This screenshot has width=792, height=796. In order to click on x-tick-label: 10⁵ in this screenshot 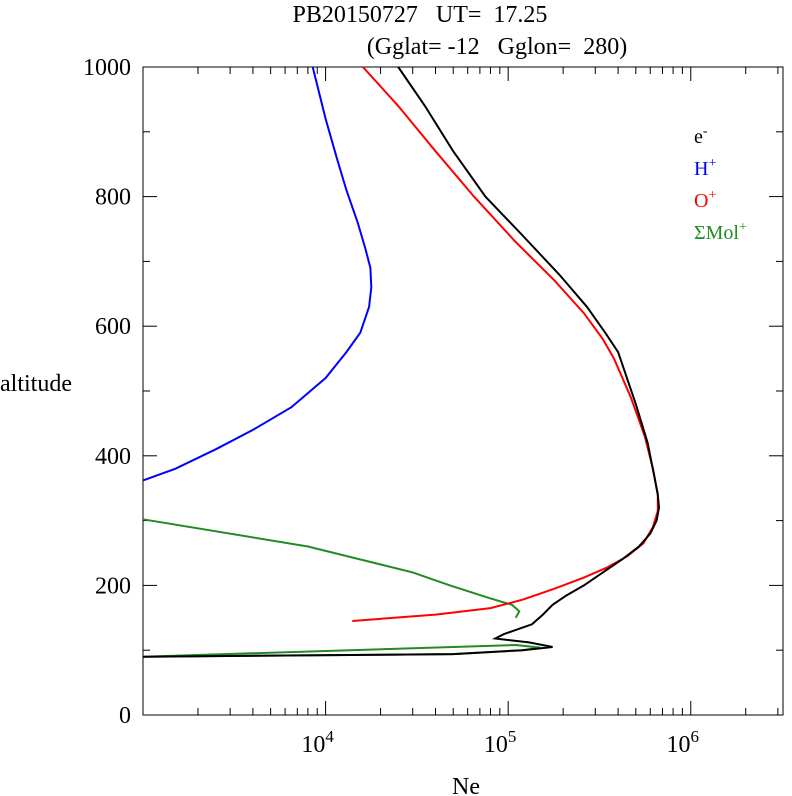, I will do `click(500, 742)`.